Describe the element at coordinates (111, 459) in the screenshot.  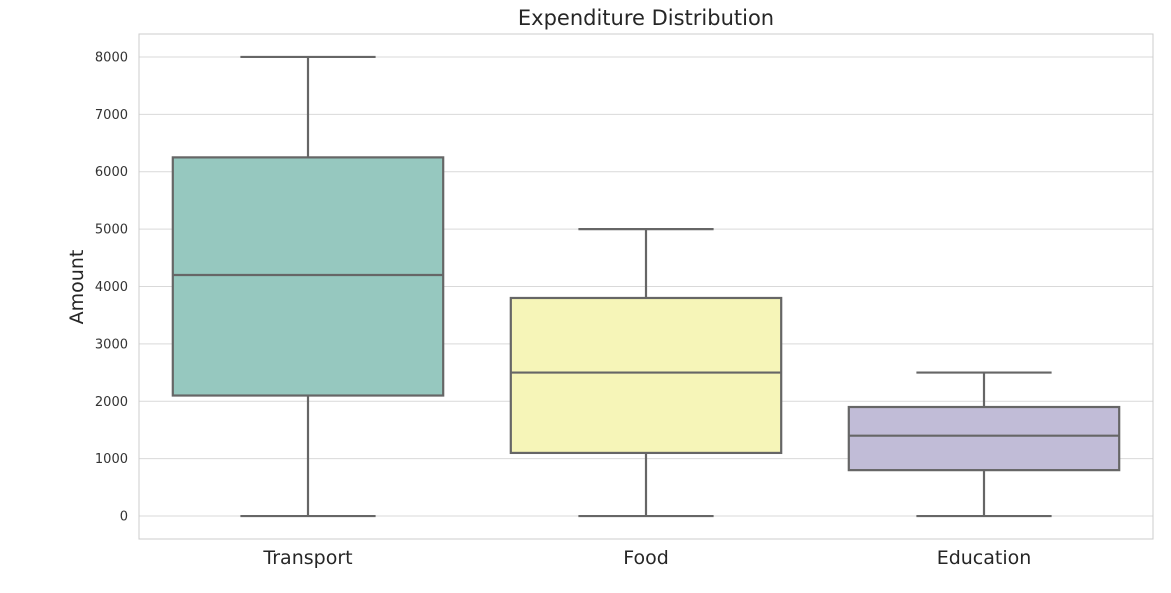
I see `y-tick-label: 1000` at that location.